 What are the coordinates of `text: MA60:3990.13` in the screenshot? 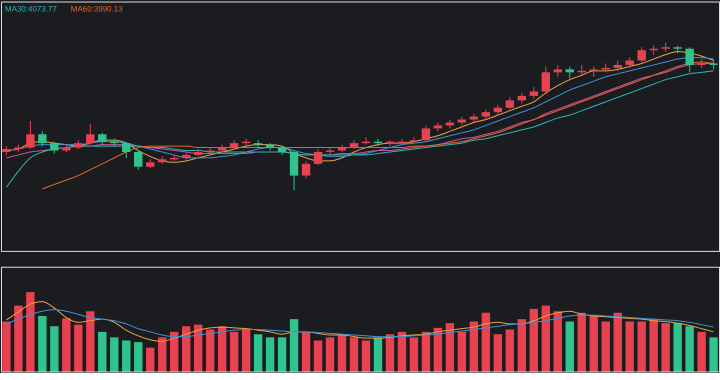 It's located at (97, 9).